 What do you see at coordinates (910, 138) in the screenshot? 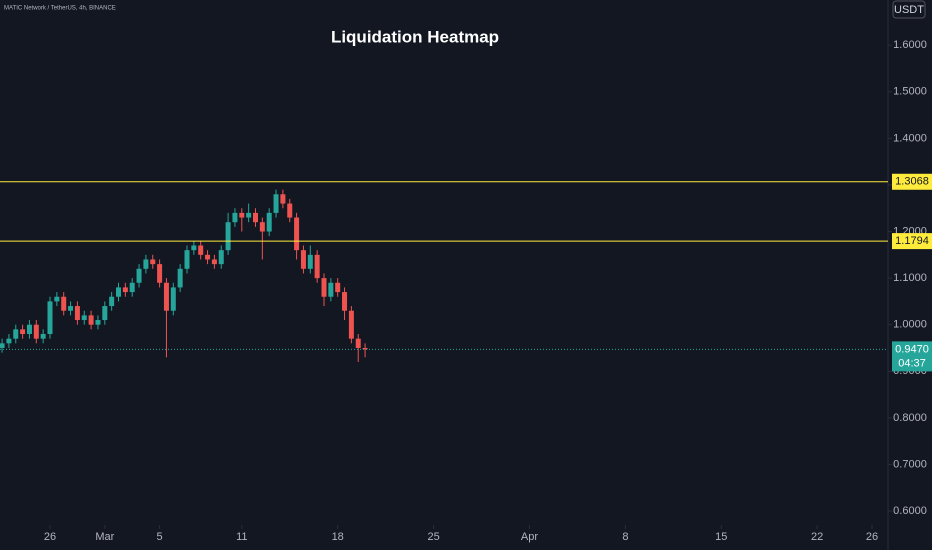
I see `y-tick-label: 1.4000` at bounding box center [910, 138].